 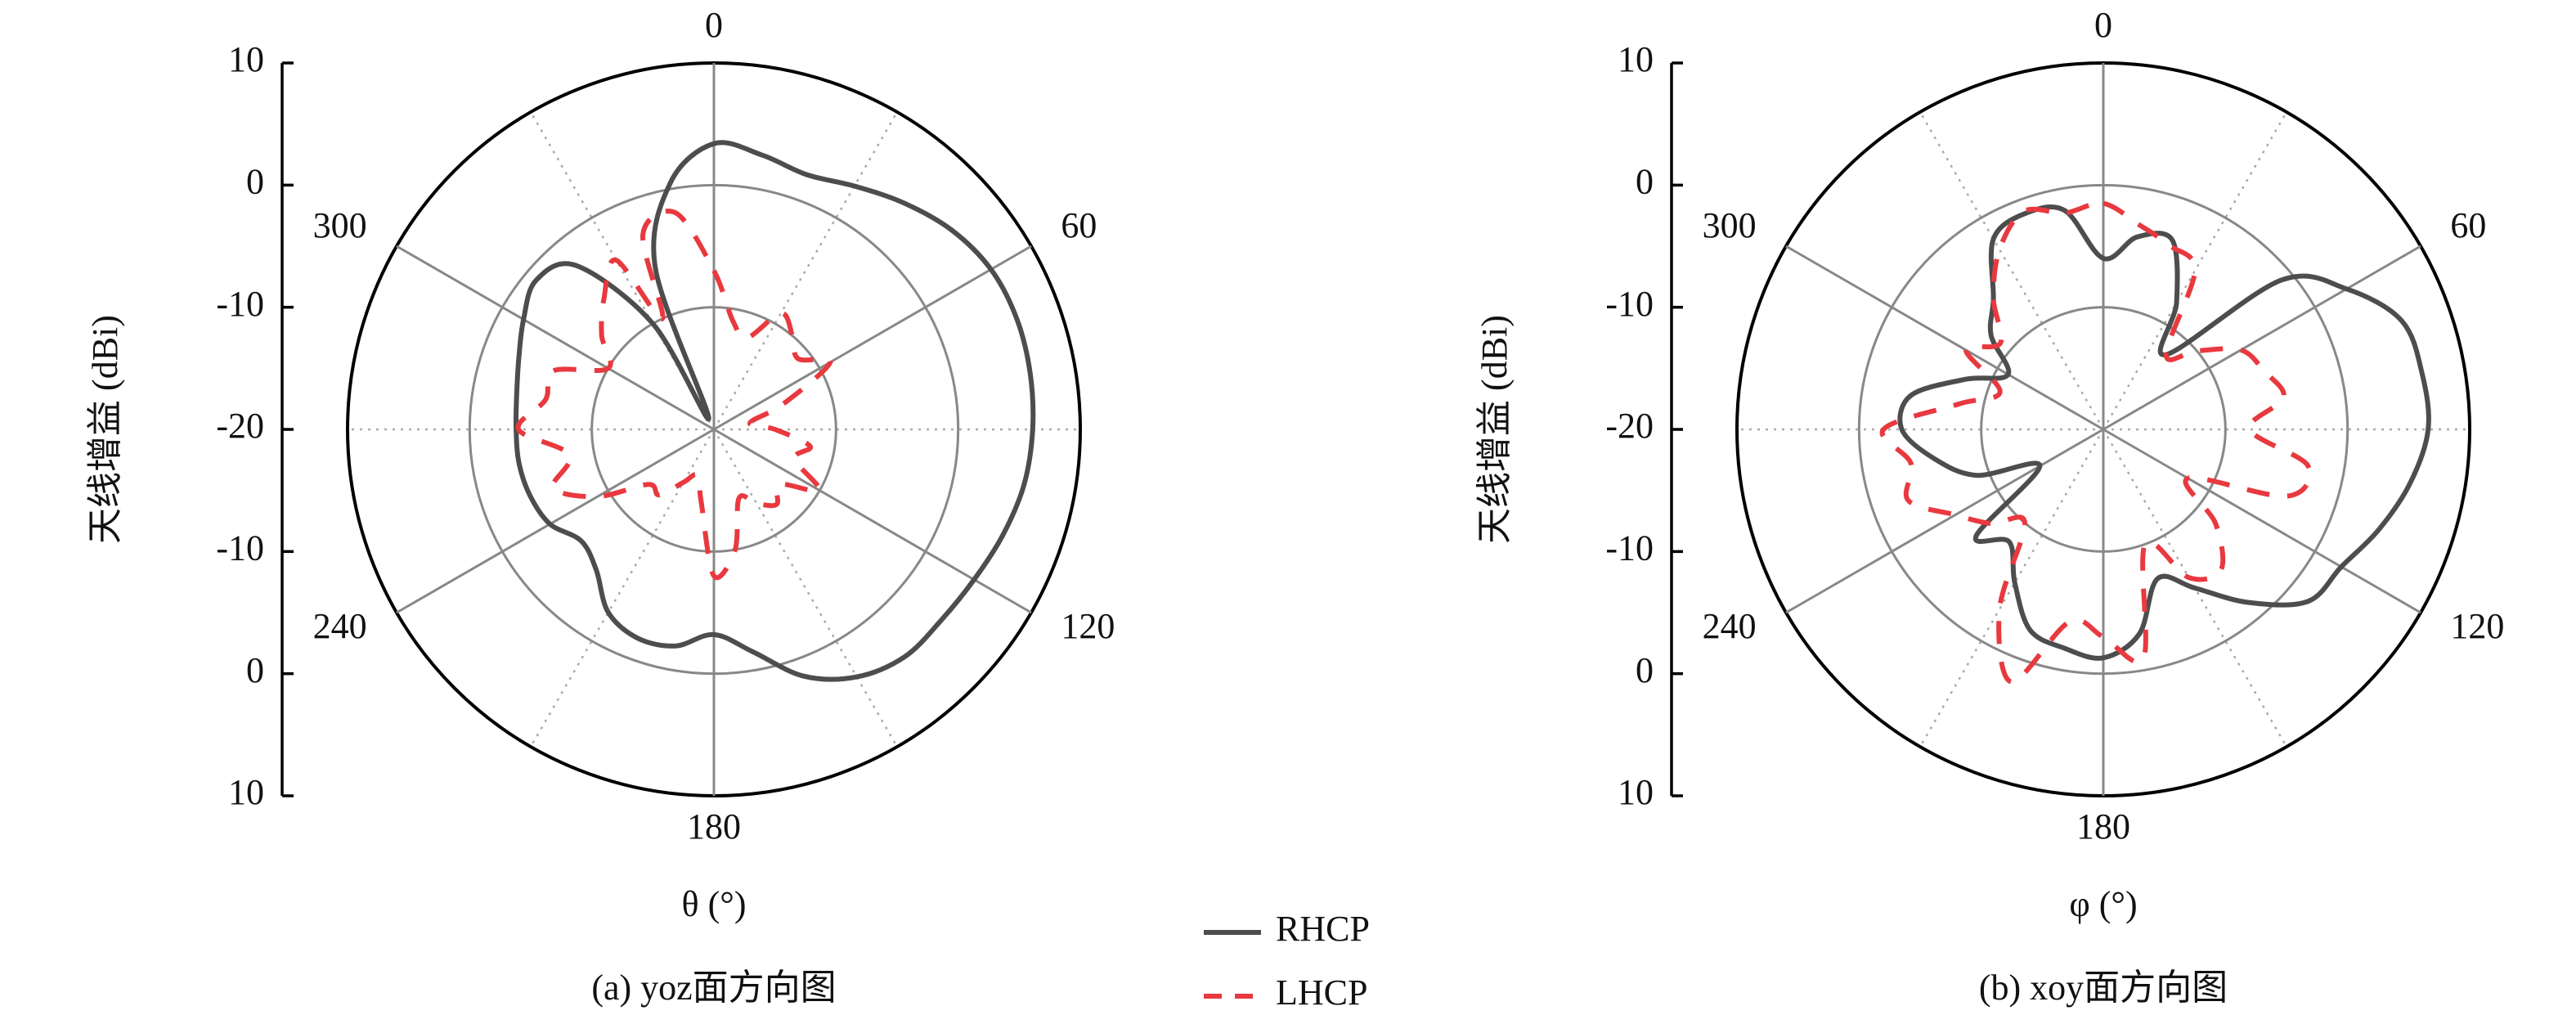 What do you see at coordinates (1321, 992) in the screenshot?
I see `legend-label: LHCP` at bounding box center [1321, 992].